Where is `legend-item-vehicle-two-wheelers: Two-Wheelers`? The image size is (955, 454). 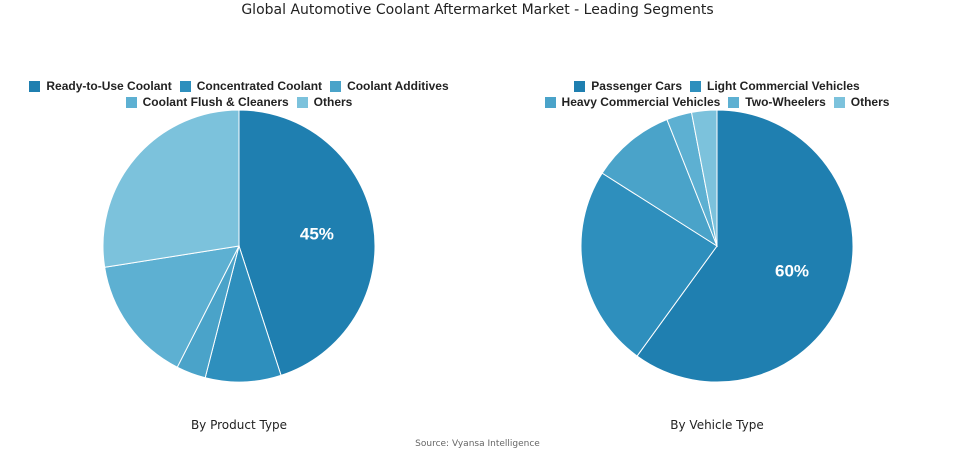
legend-item-vehicle-two-wheelers: Two-Wheelers is located at coordinates (777, 102).